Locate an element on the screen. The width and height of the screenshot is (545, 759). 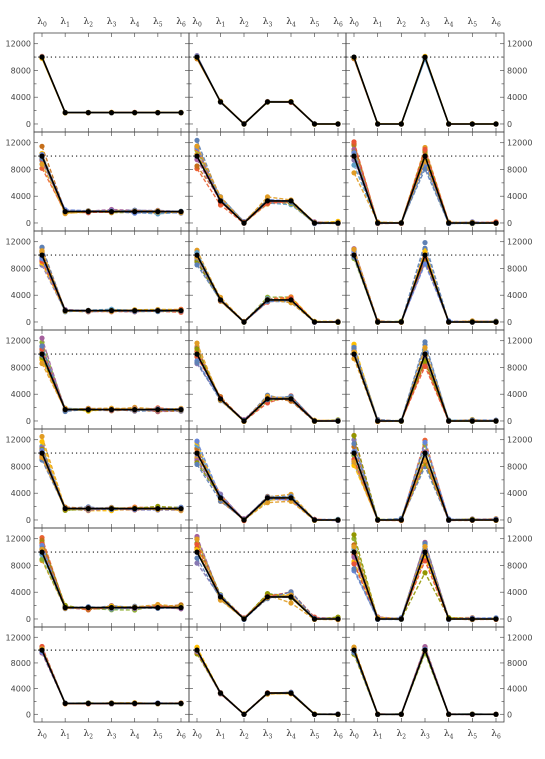
panel-r5-c2 is located at coordinates (267, 478).